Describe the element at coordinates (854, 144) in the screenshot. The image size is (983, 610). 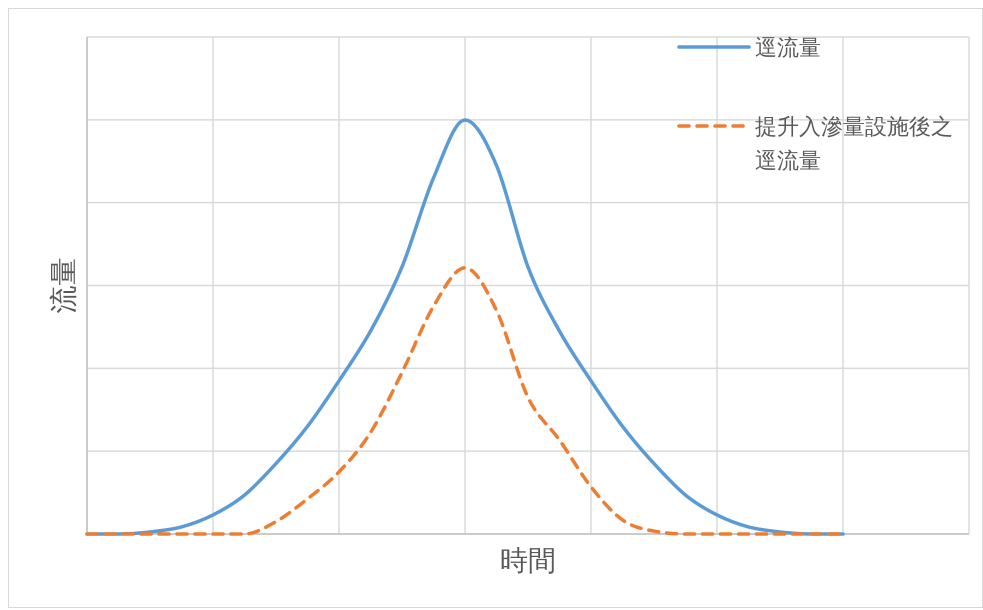
I see `legend-label: 提升入滲量設施後之逕流量` at that location.